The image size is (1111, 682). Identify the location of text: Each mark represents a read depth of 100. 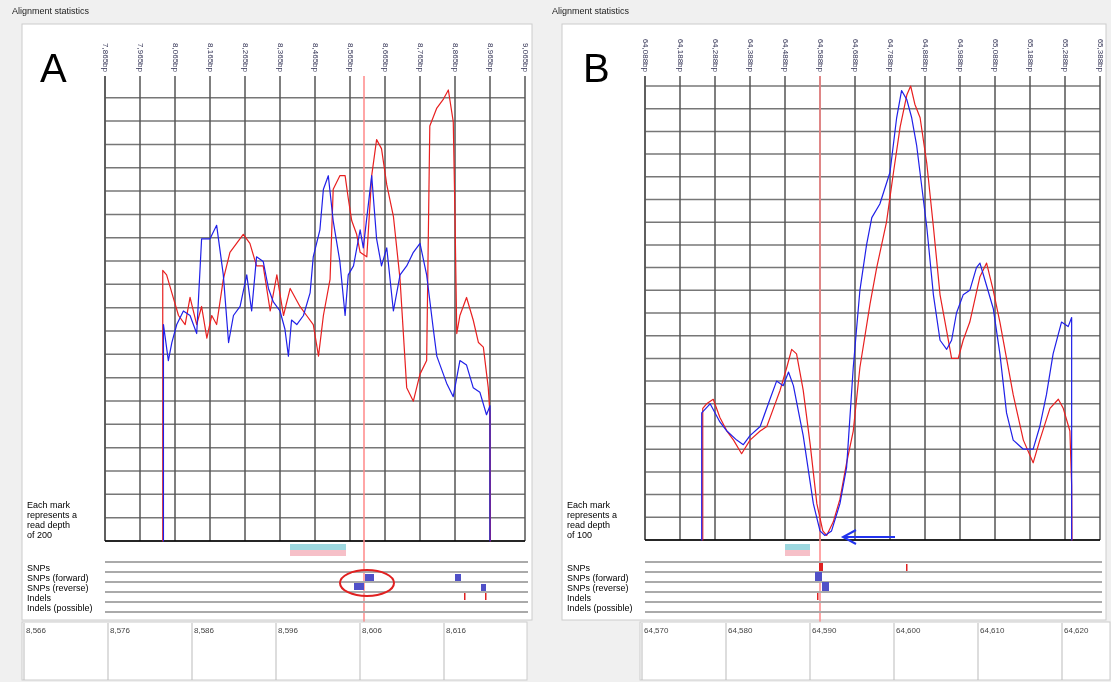
(592, 520).